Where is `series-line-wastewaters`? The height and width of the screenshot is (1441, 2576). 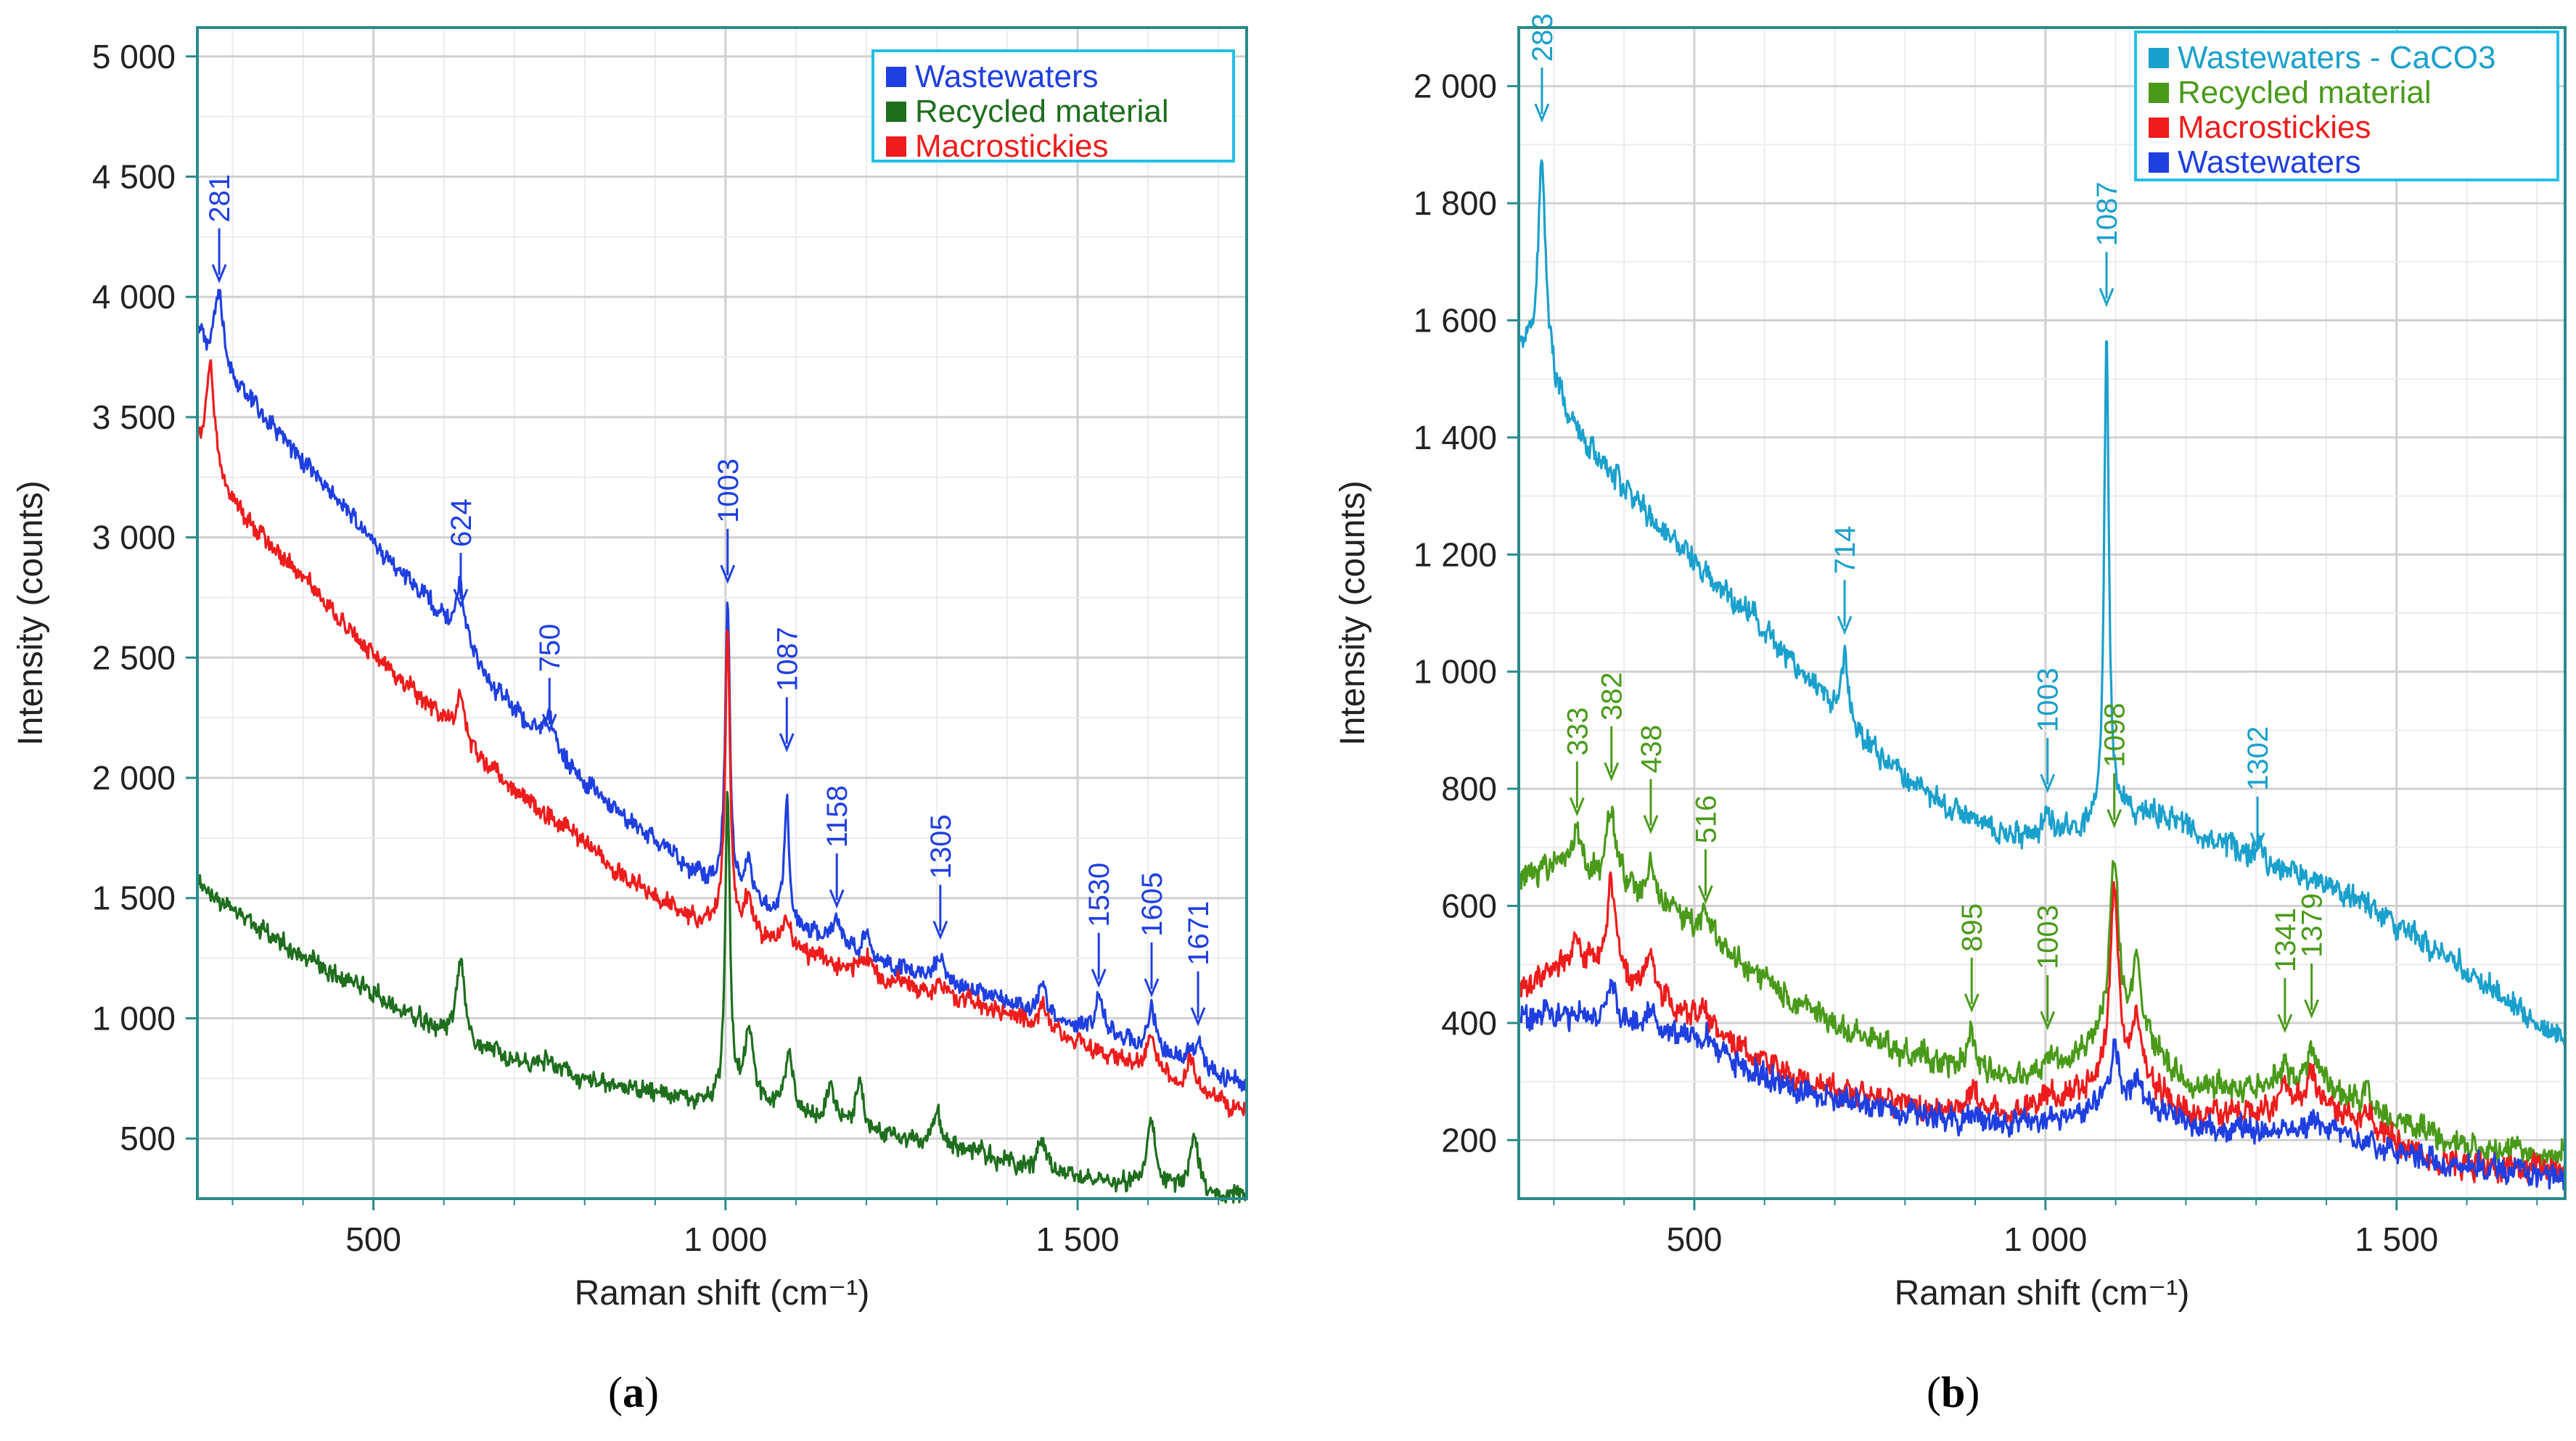 series-line-wastewaters is located at coordinates (2041, 1084).